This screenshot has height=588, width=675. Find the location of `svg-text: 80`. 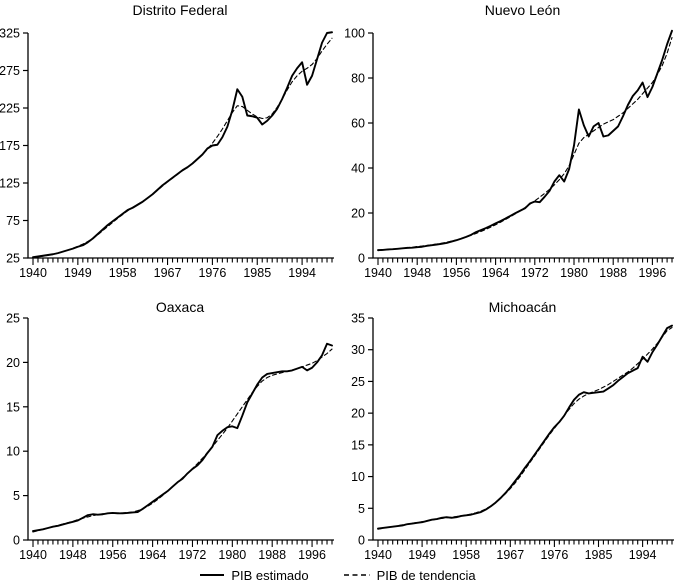

svg-text: 80 is located at coordinates (358, 79).